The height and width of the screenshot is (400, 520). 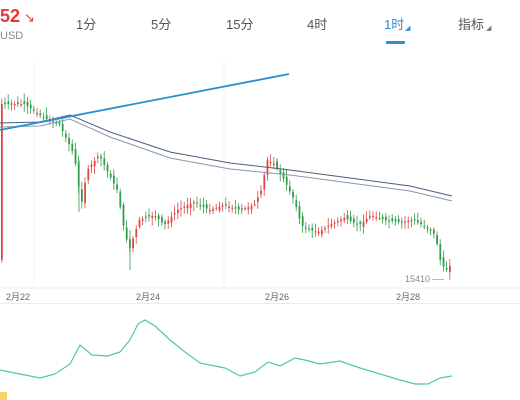 What do you see at coordinates (489, 28) in the screenshot?
I see `dropdown-corner-icon: ◢` at bounding box center [489, 28].